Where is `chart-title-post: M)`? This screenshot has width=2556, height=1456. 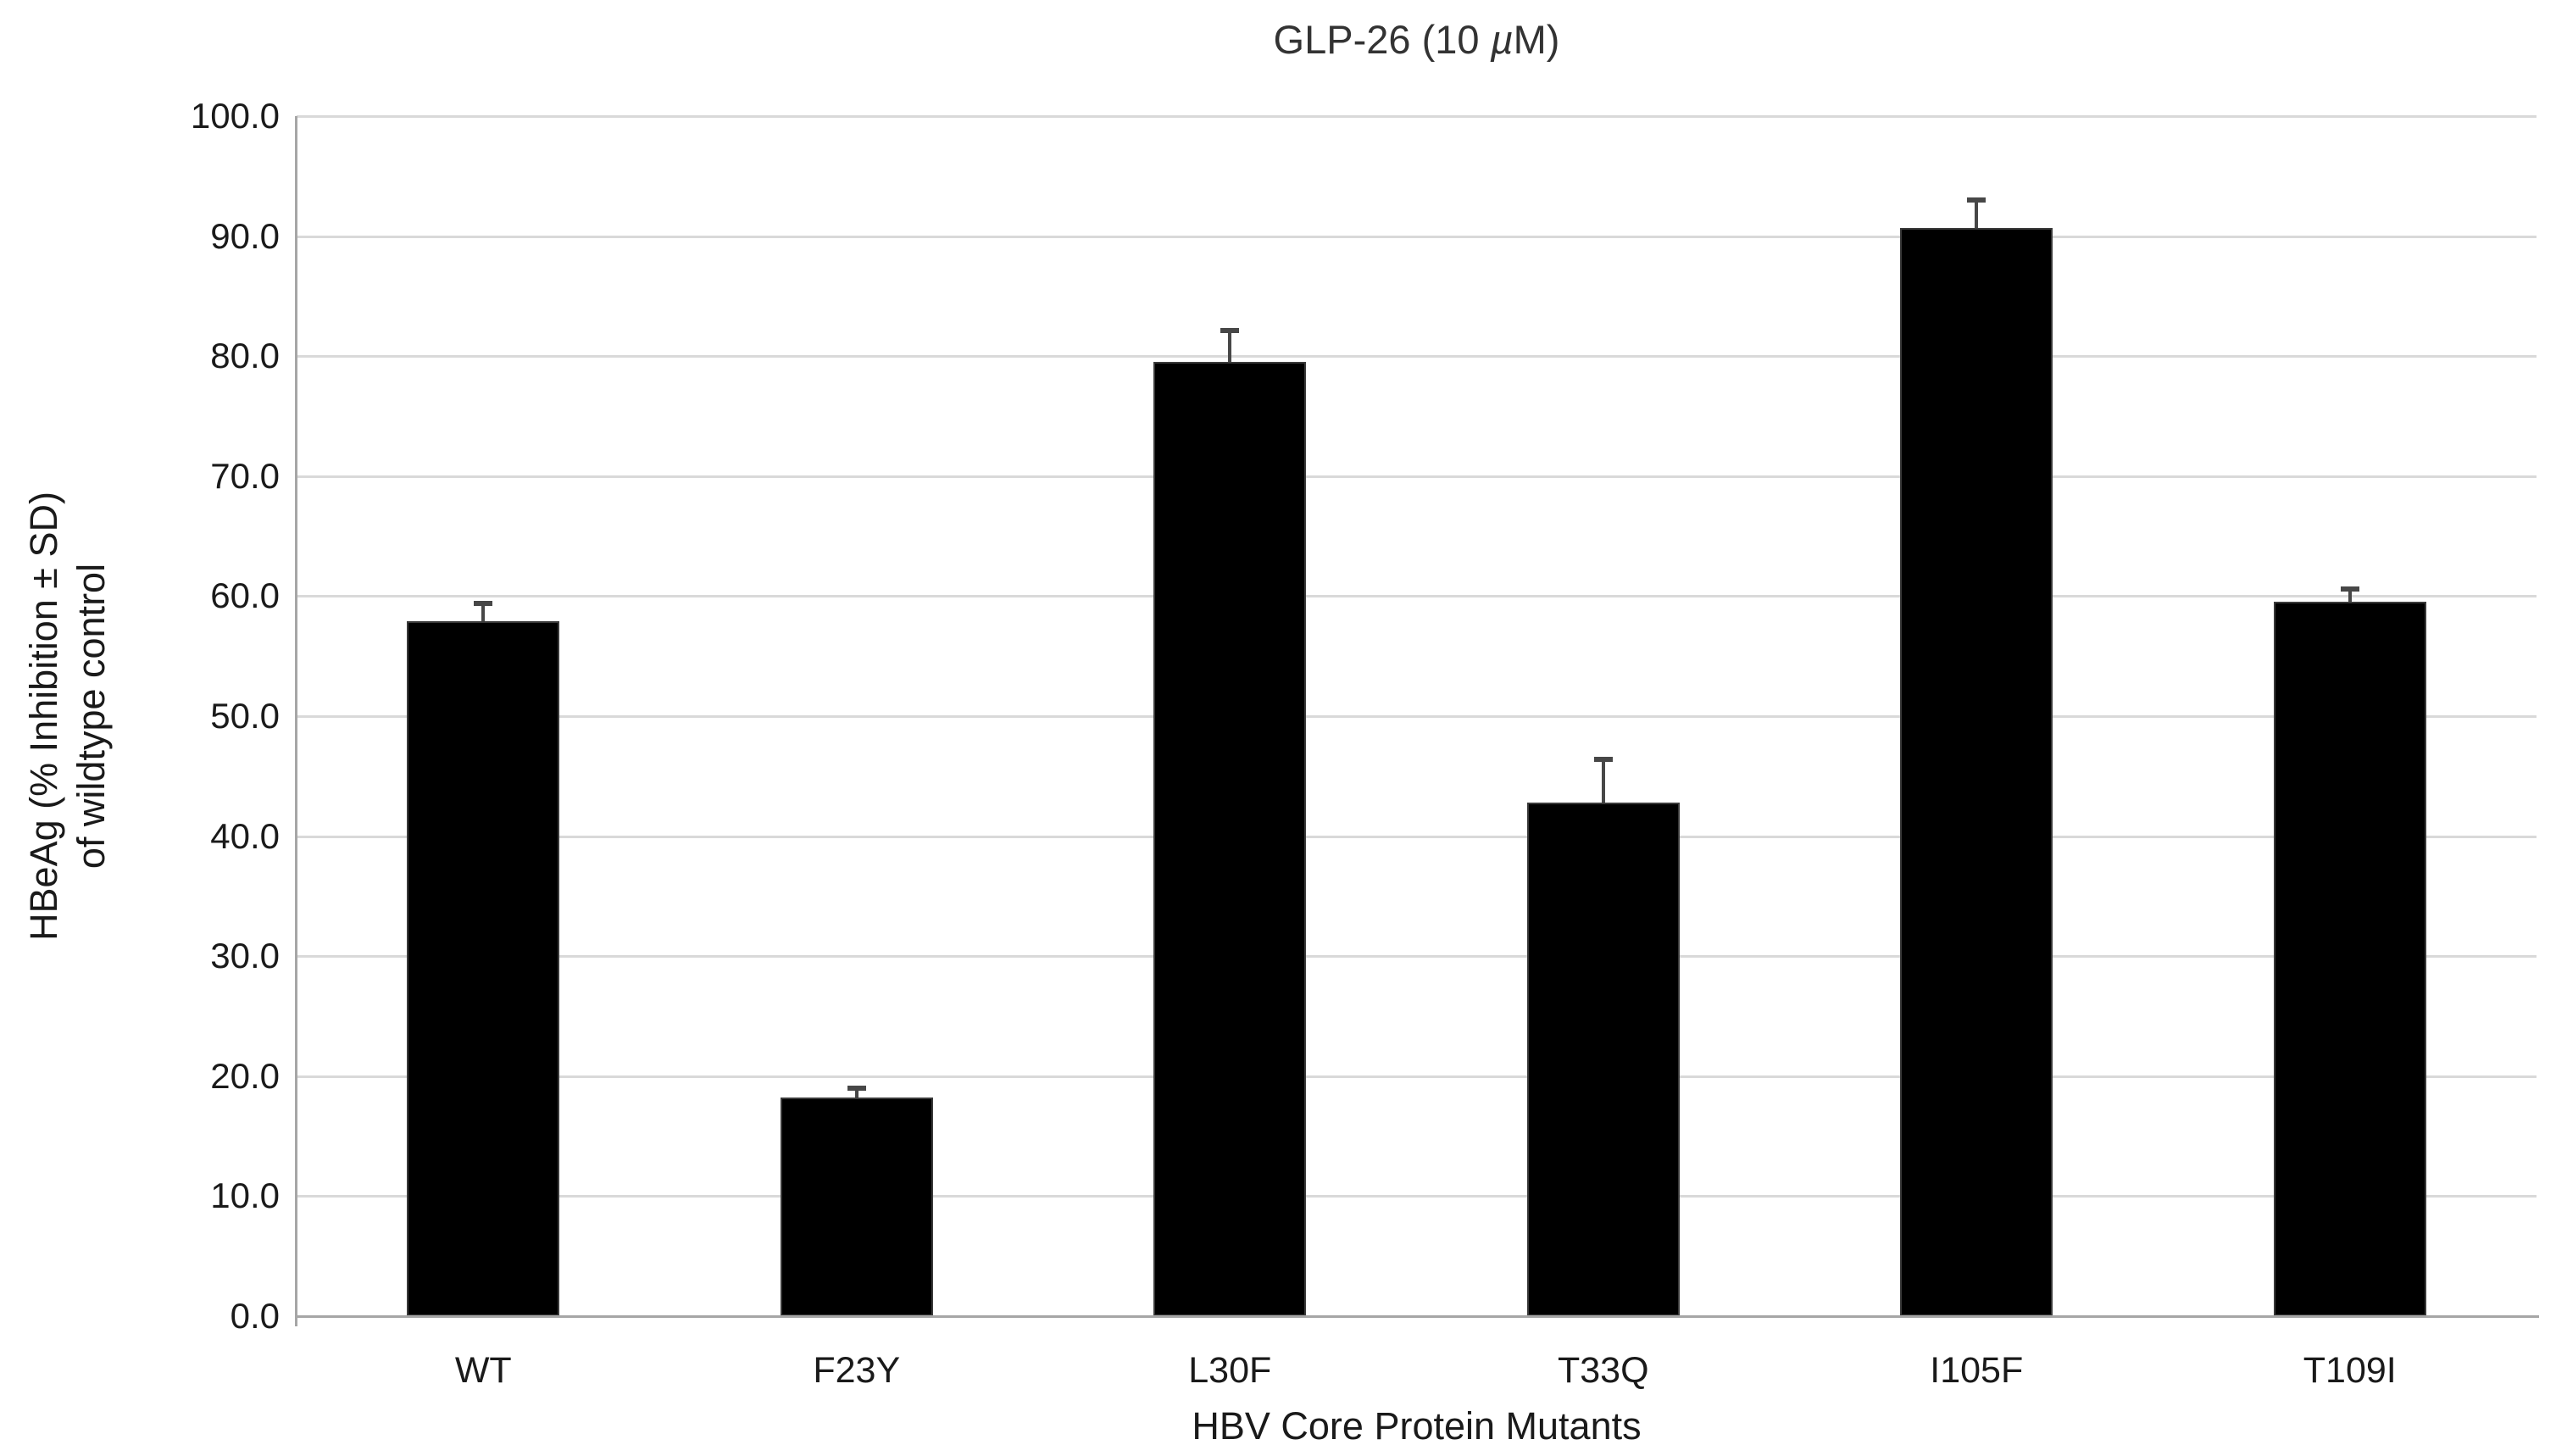
chart-title-post: M) is located at coordinates (1536, 39).